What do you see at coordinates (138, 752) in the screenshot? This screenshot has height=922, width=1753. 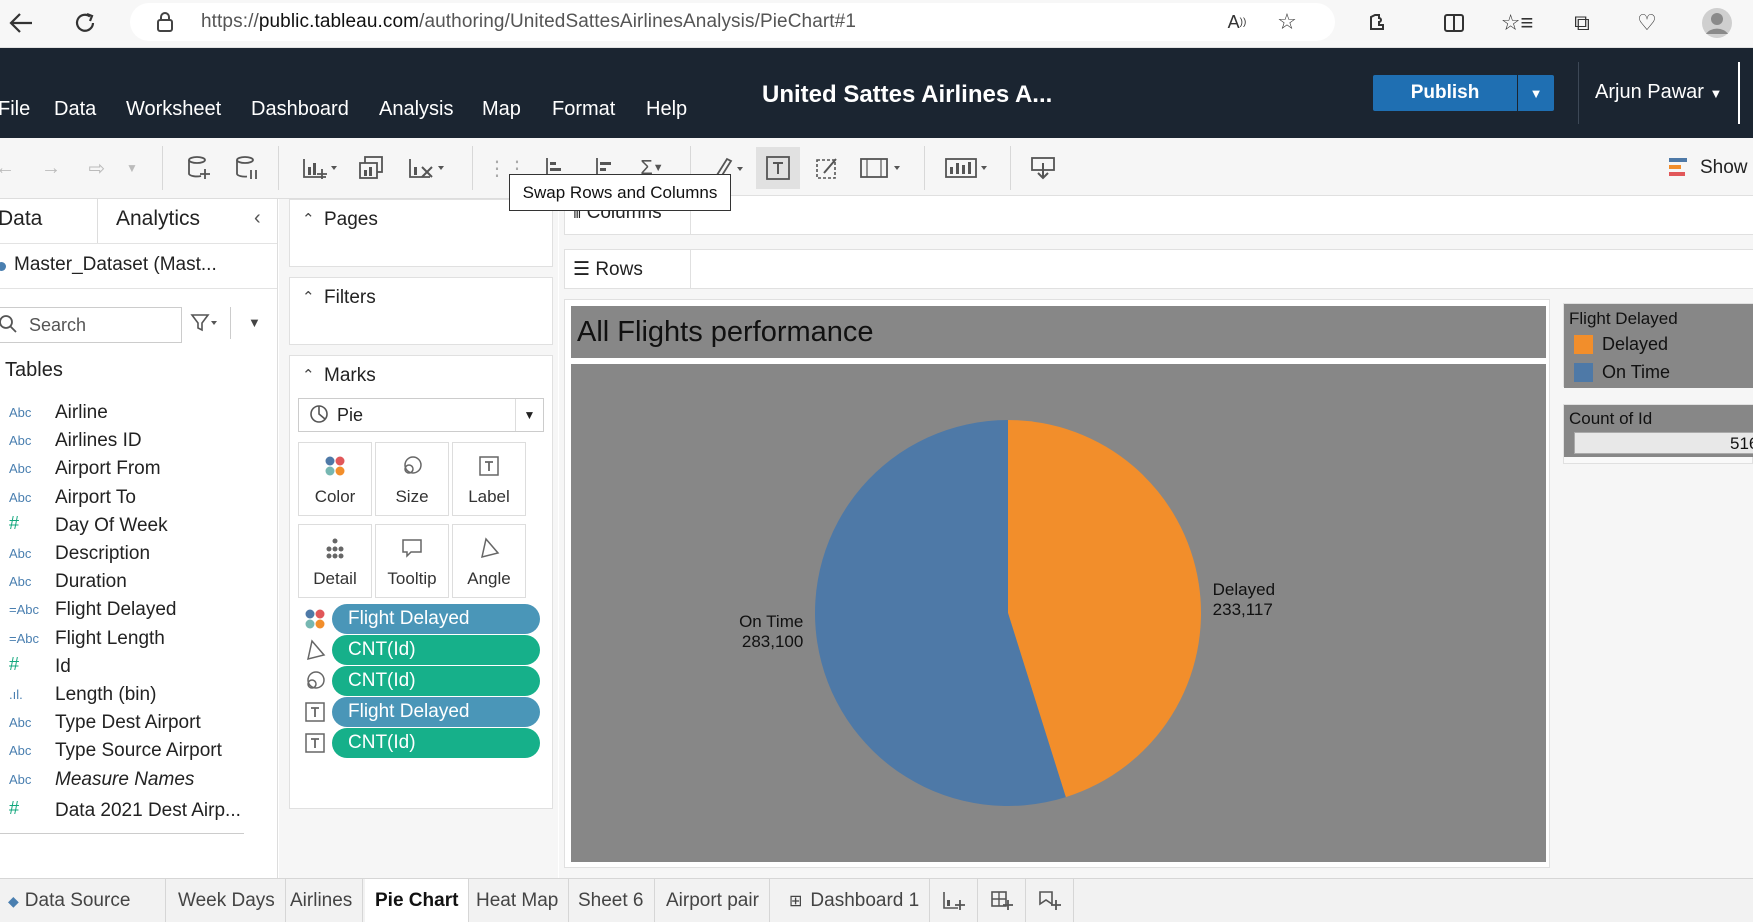 I see `field-item: Abc Type Source Airport` at bounding box center [138, 752].